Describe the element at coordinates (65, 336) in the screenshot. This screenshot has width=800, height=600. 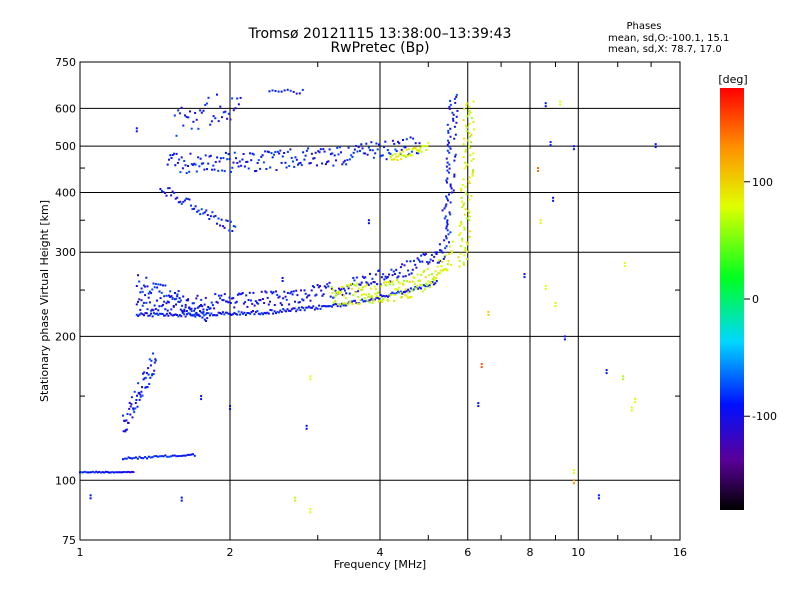
I see `y-tick-label: 200` at that location.